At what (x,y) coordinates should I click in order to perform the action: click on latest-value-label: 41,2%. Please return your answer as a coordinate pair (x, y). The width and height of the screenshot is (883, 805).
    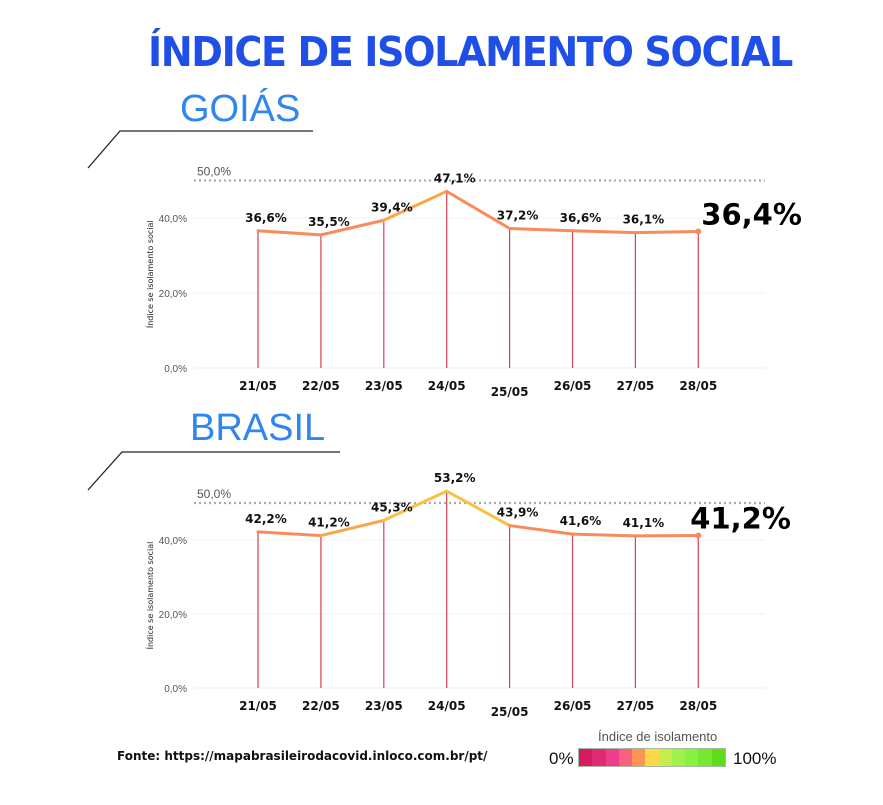
    Looking at the image, I should click on (740, 519).